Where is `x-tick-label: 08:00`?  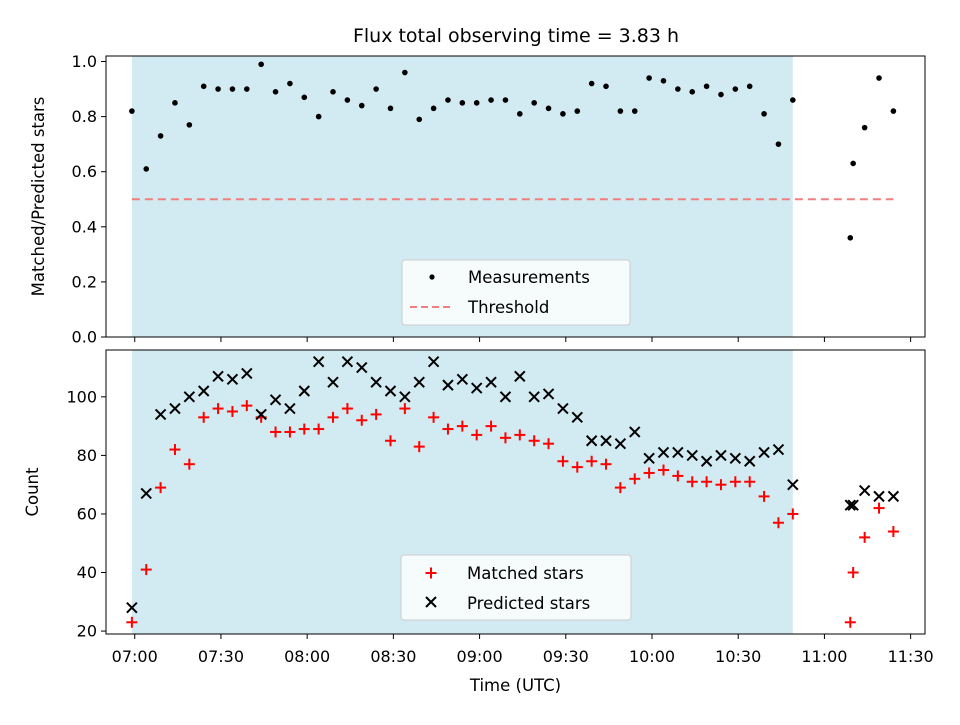
x-tick-label: 08:00 is located at coordinates (307, 656).